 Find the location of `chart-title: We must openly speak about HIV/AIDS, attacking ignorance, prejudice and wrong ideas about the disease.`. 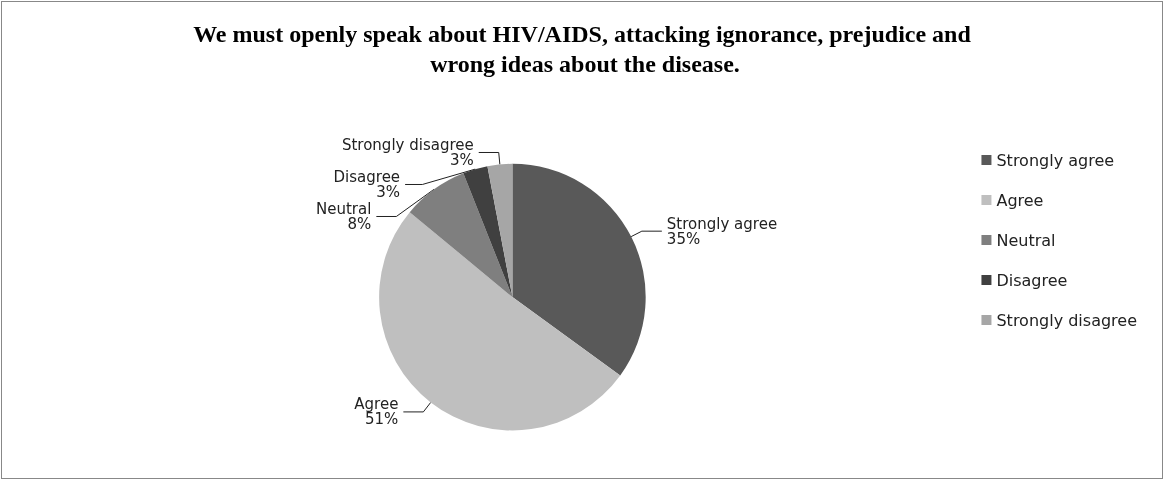

chart-title: We must openly speak about HIV/AIDS, attacking ignorance, prejudice and wrong ideas about the disease. is located at coordinates (582, 49).